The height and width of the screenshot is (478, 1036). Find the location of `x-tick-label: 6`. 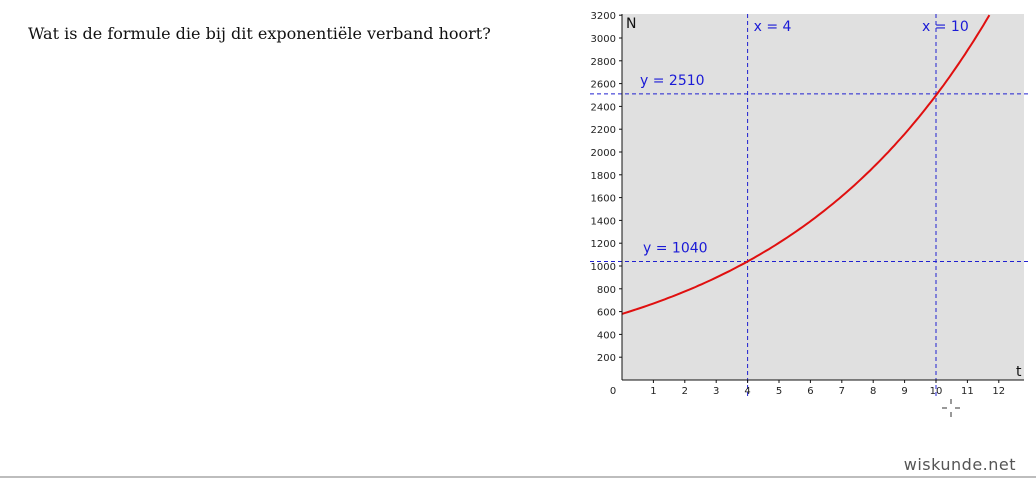

x-tick-label: 6 is located at coordinates (810, 391).